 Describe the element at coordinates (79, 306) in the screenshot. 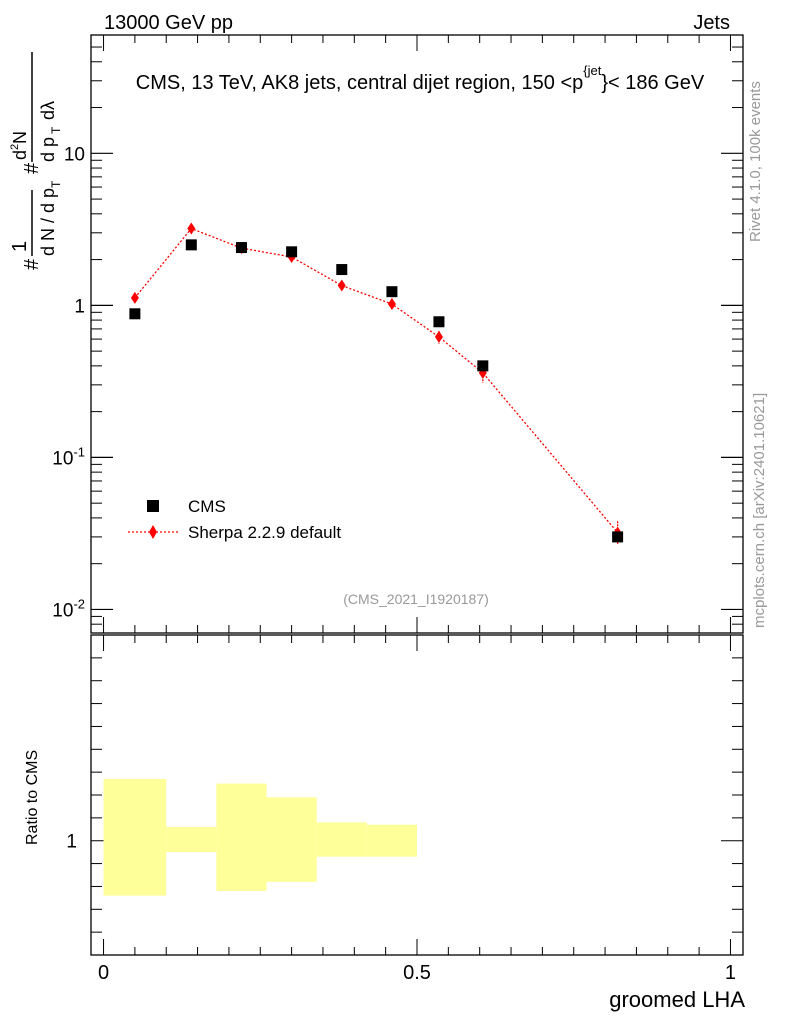

I see `main-y-tick-label: 1` at that location.